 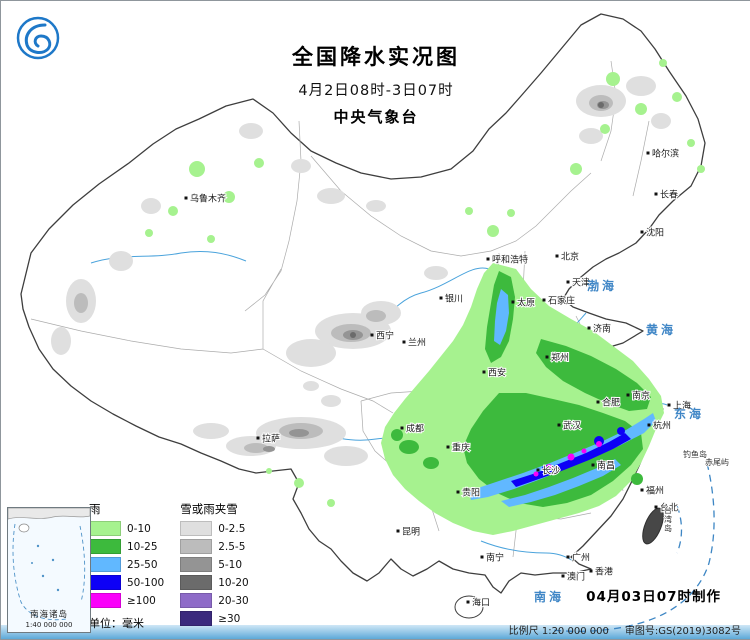 What do you see at coordinates (233, 582) in the screenshot?
I see `legend-range-label: 10-20` at bounding box center [233, 582].